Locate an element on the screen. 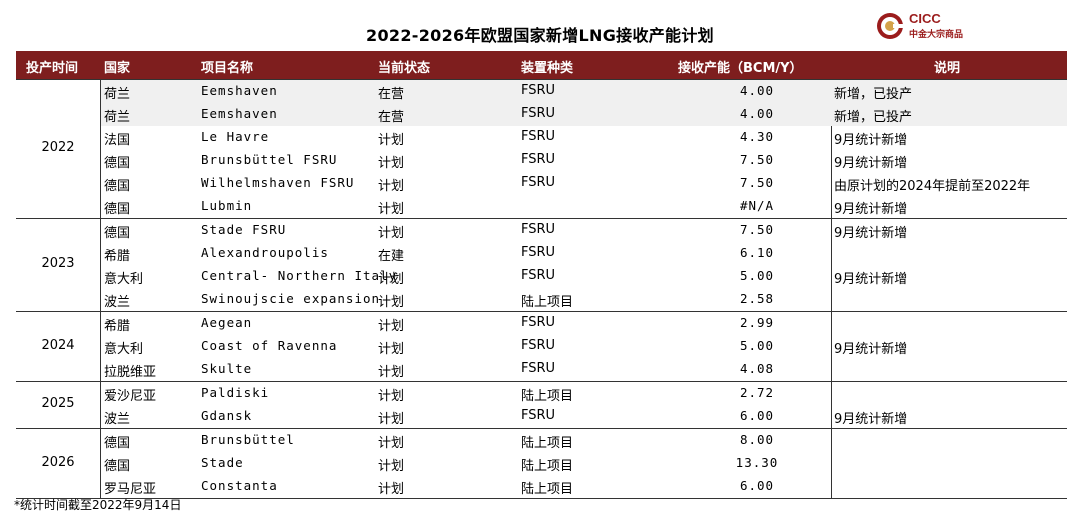 Image resolution: width=1080 pixels, height=514 pixels. capacity-cell: 6.00 is located at coordinates (757, 415).